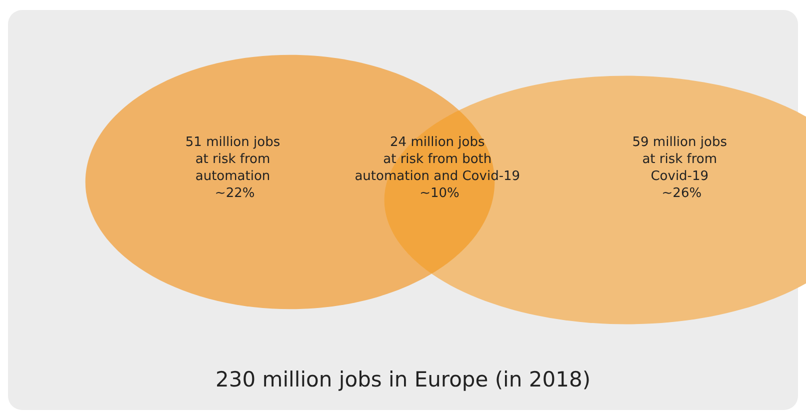  What do you see at coordinates (682, 142) in the screenshot?
I see `data-label: 59 million jobs` at bounding box center [682, 142].